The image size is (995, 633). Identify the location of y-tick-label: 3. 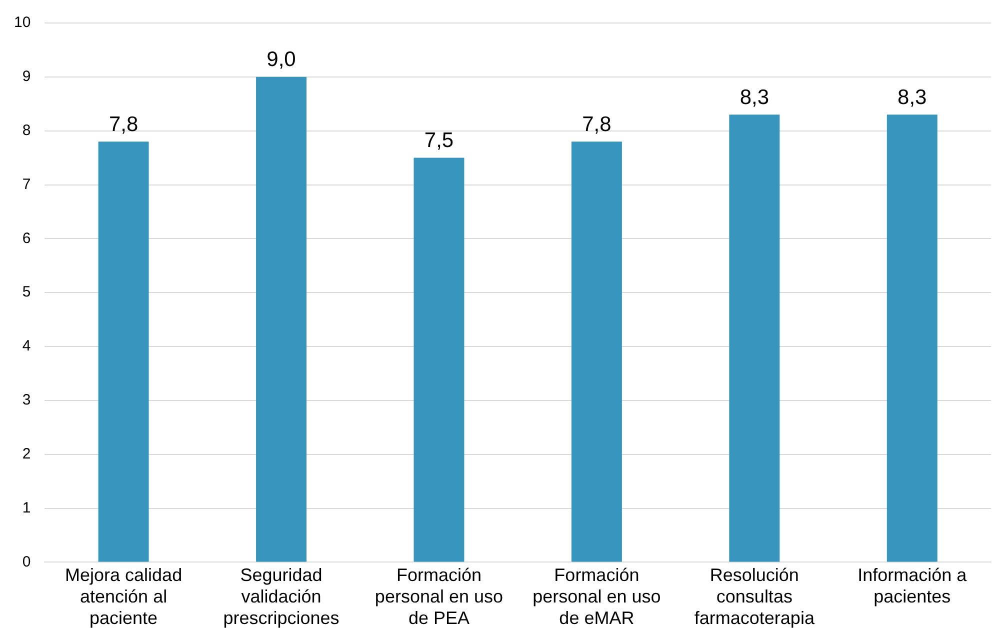
(26, 400).